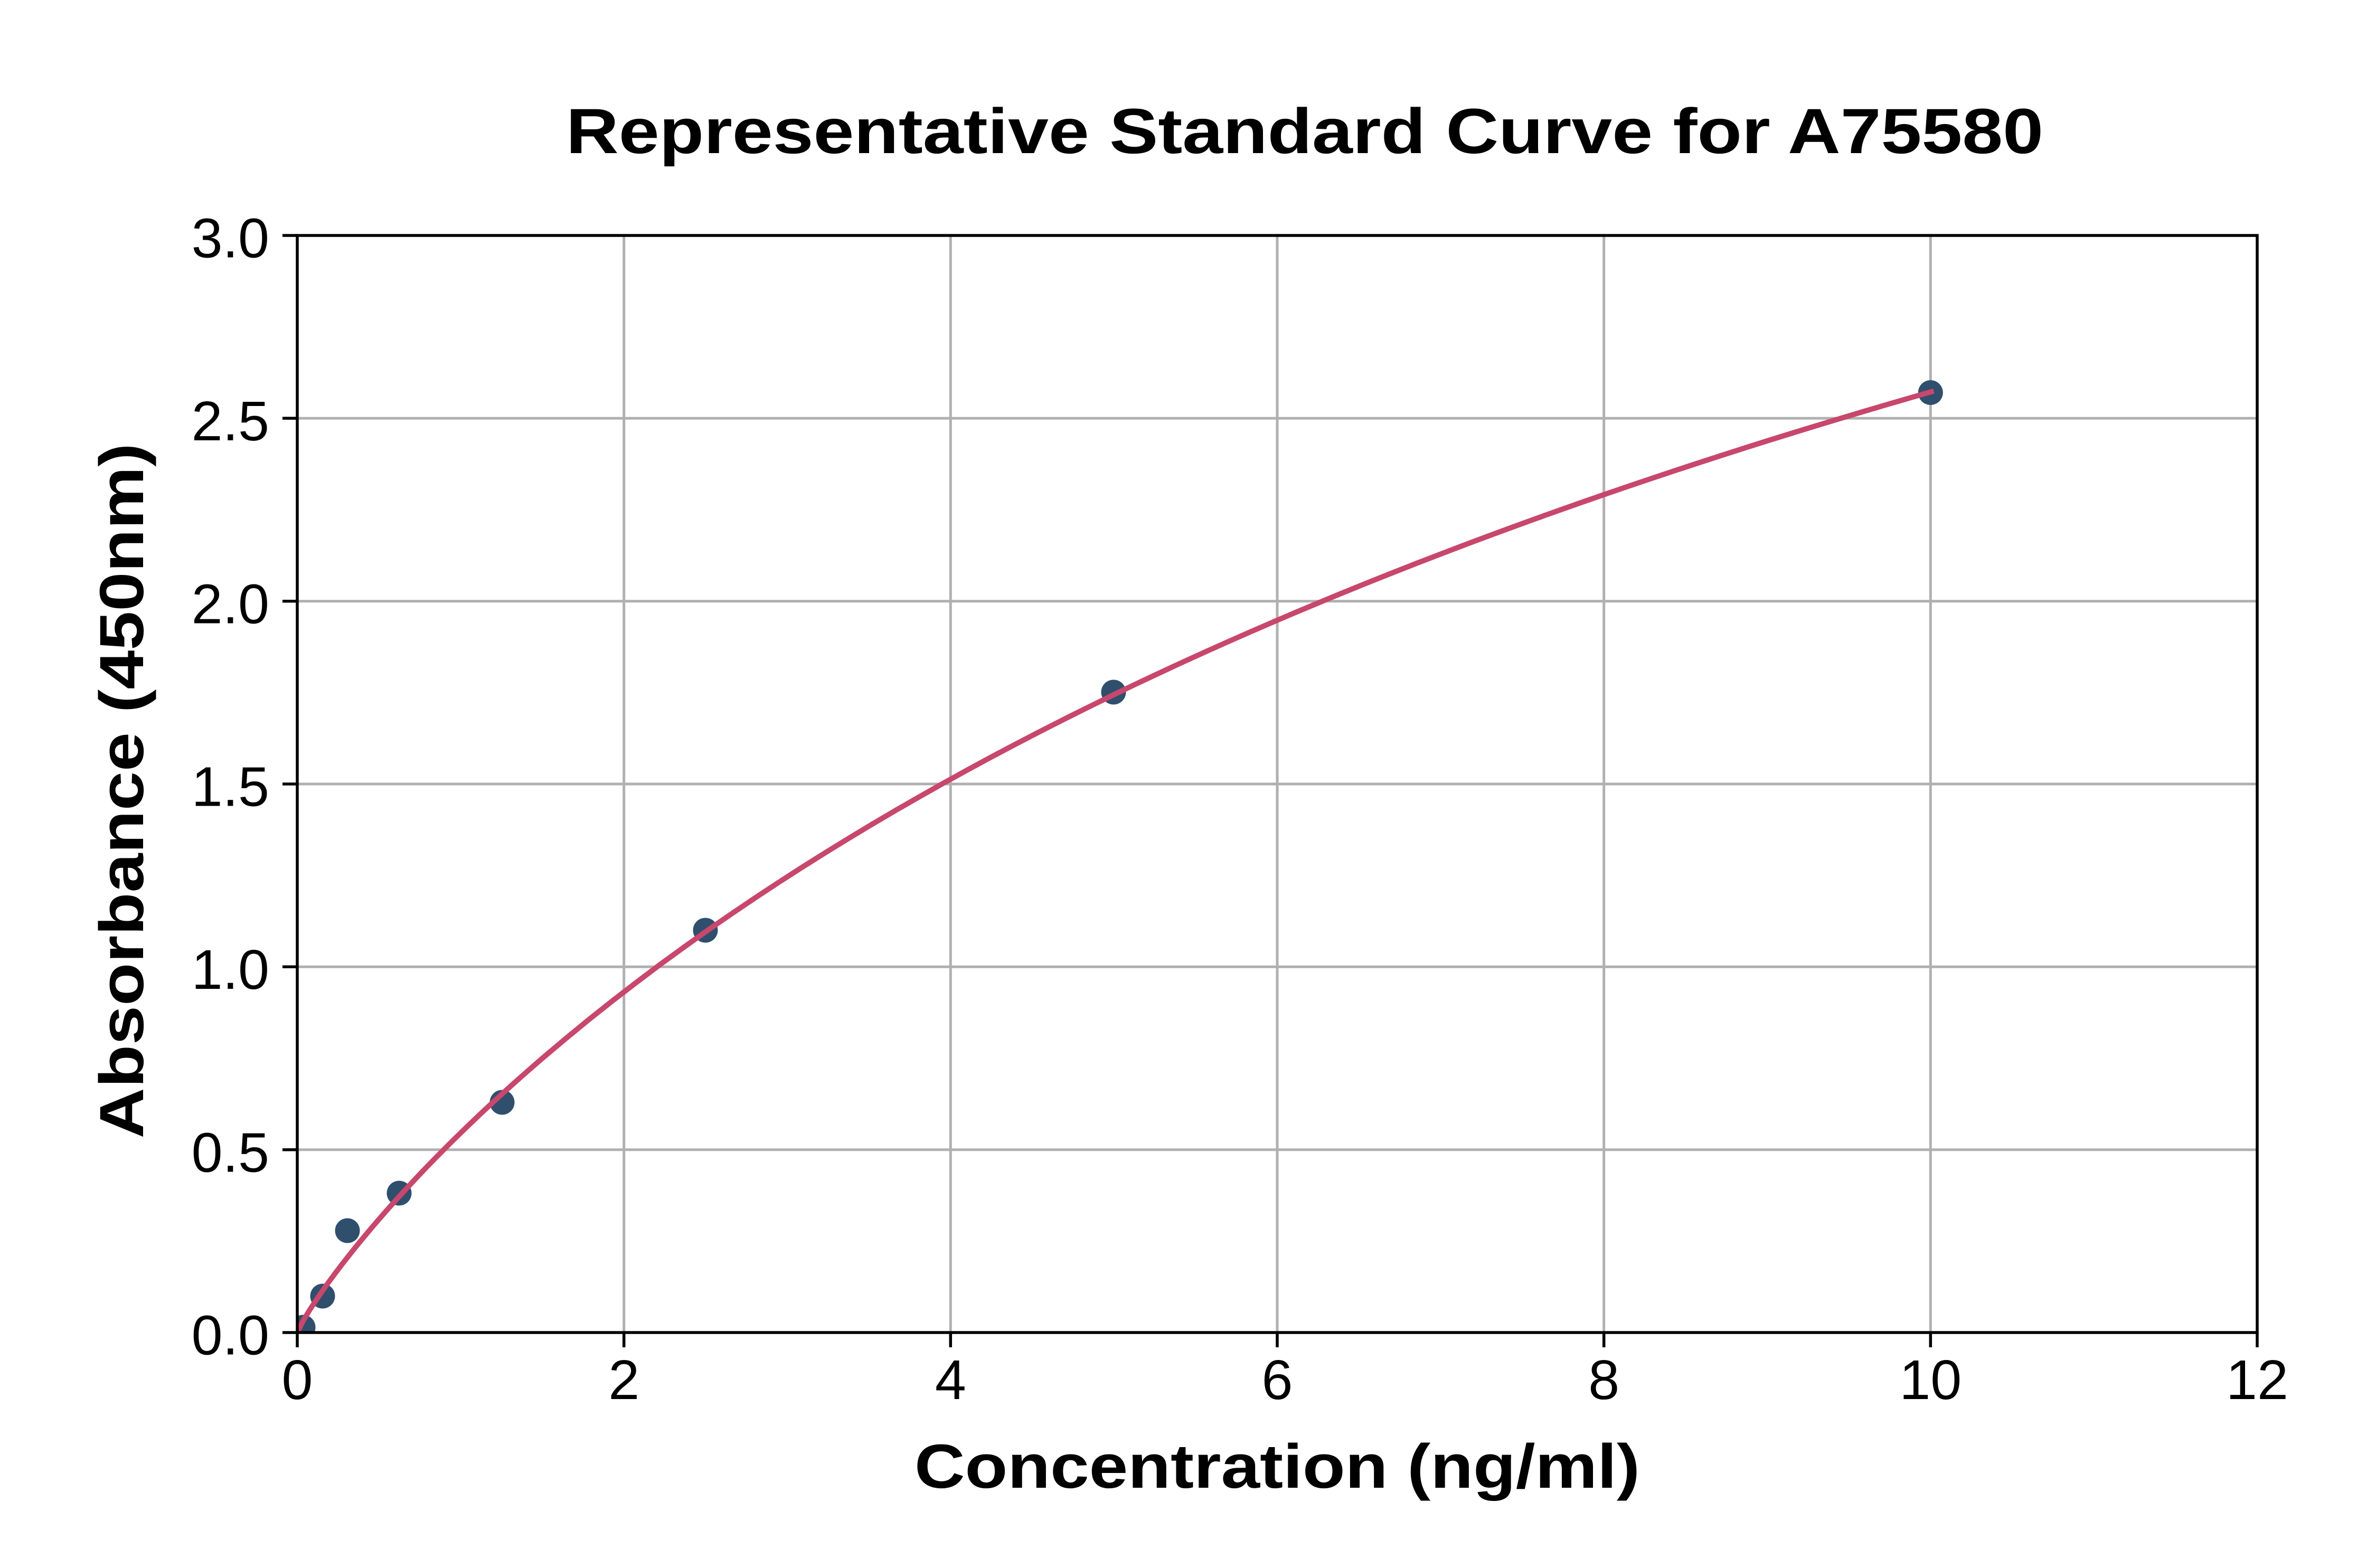 The width and height of the screenshot is (2376, 1568). I want to click on svg-text: Concentration (ng/ml), so click(1277, 1466).